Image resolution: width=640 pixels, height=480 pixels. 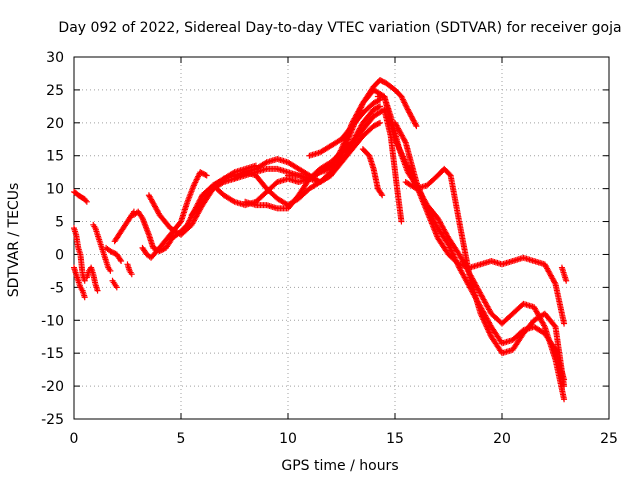 What do you see at coordinates (52, 321) in the screenshot?
I see `y-tick-label: -10` at bounding box center [52, 321].